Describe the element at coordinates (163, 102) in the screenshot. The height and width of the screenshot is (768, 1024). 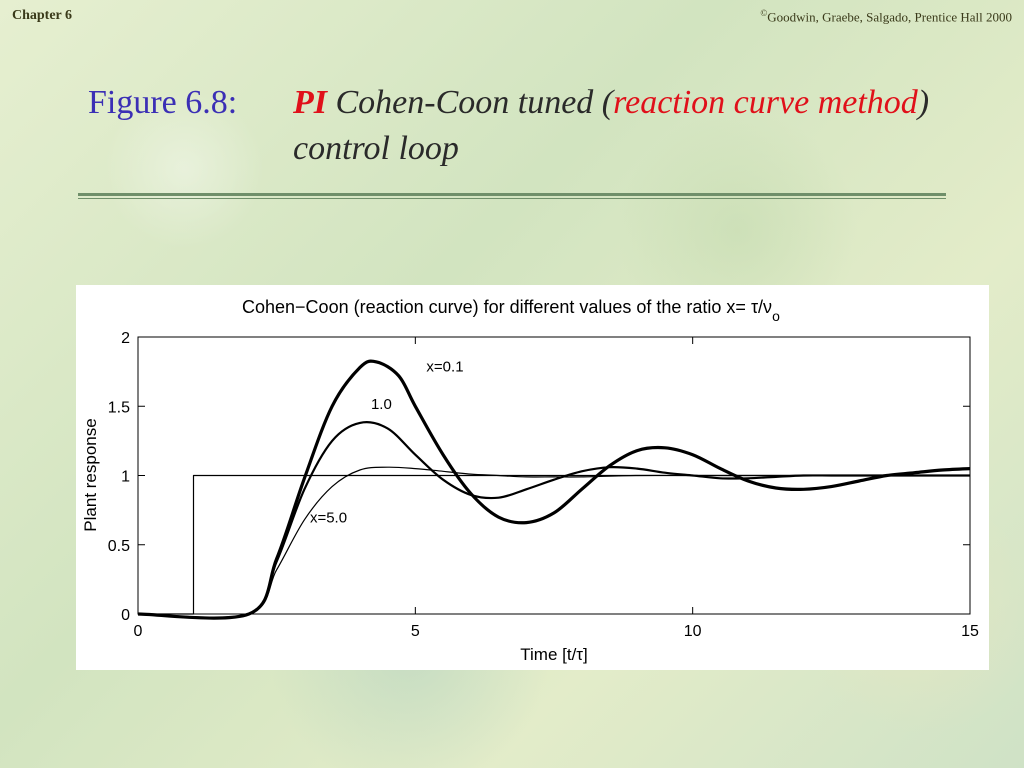
I see `figure-label: Figure 6.8:` at that location.